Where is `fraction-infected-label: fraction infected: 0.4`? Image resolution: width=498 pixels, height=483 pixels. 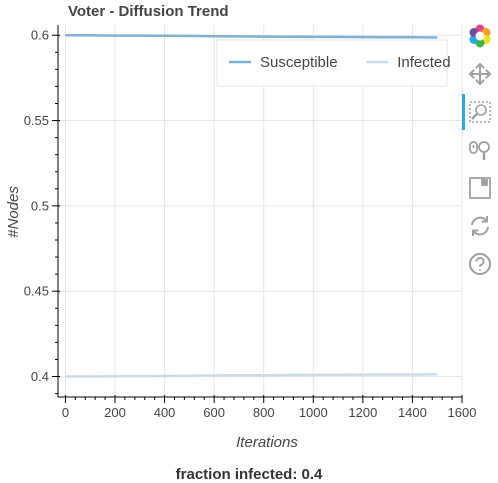 fraction-infected-label: fraction infected: 0.4 is located at coordinates (249, 474).